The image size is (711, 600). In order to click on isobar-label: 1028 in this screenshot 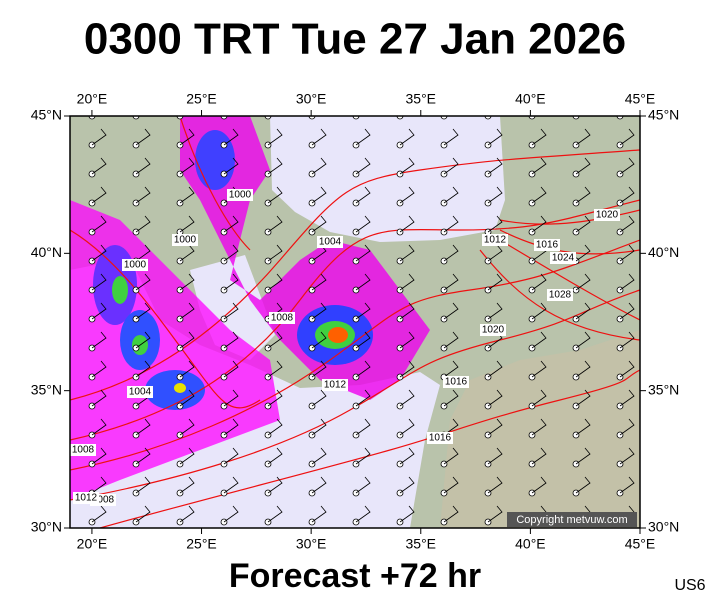, I will do `click(560, 295)`.